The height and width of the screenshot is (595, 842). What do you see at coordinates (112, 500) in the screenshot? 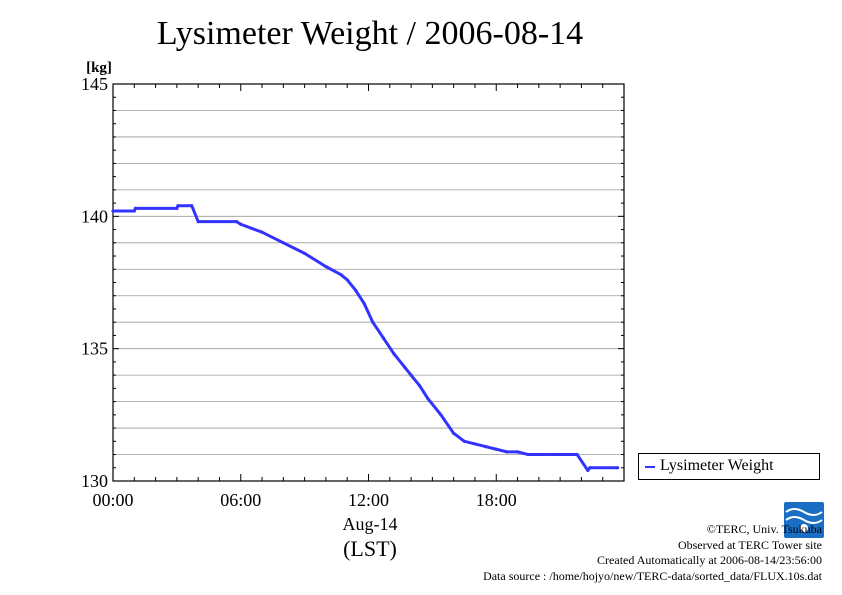
I see `x-tick-label: 00:00` at bounding box center [112, 500].